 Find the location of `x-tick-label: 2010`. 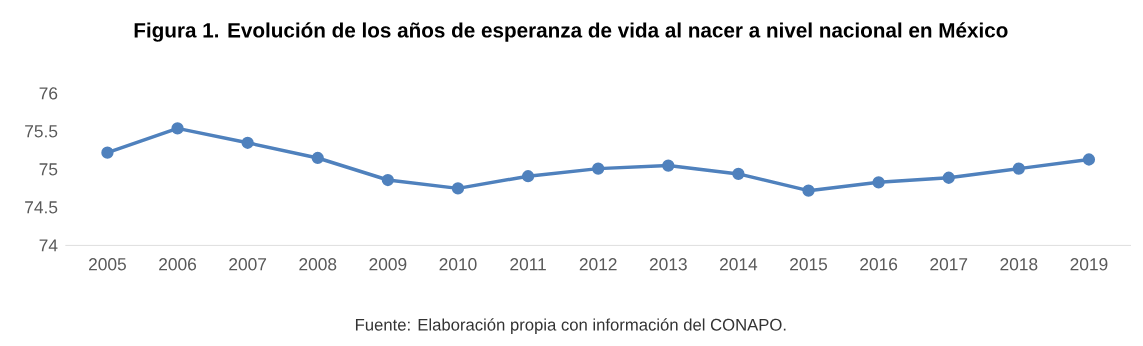

x-tick-label: 2010 is located at coordinates (458, 264).